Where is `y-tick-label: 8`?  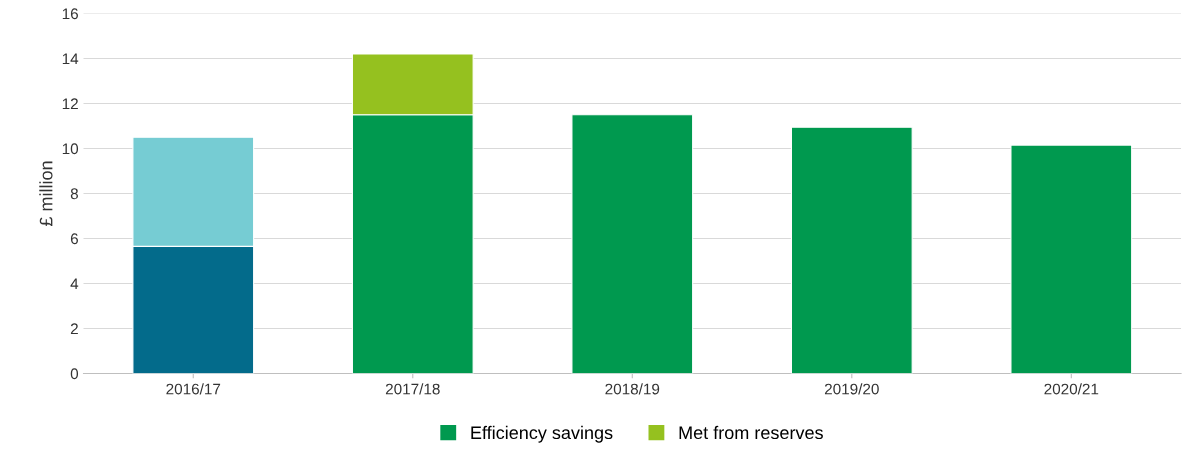
y-tick-label: 8 is located at coordinates (74, 194).